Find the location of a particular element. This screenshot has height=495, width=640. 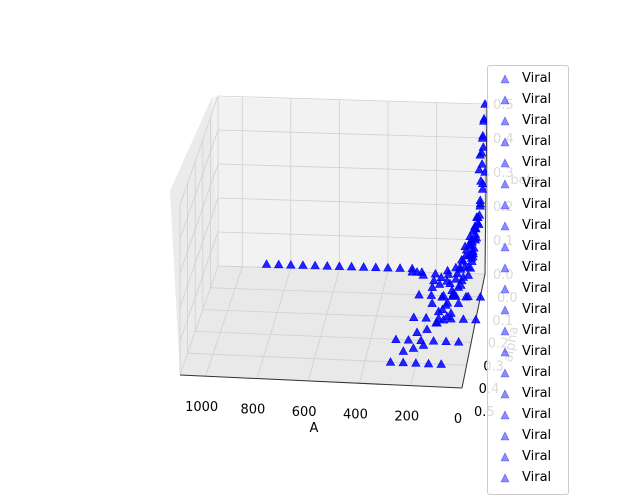

x-axis-line is located at coordinates (321, 381).